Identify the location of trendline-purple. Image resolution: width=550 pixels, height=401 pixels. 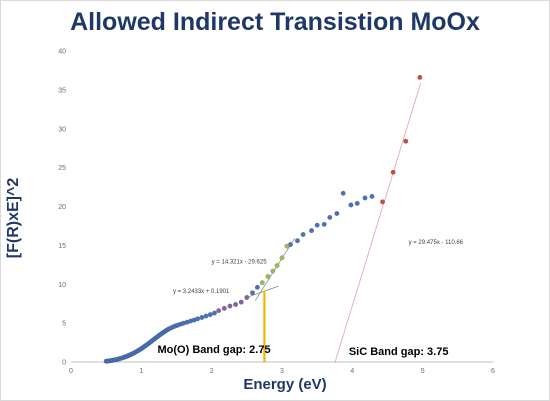
(262, 291).